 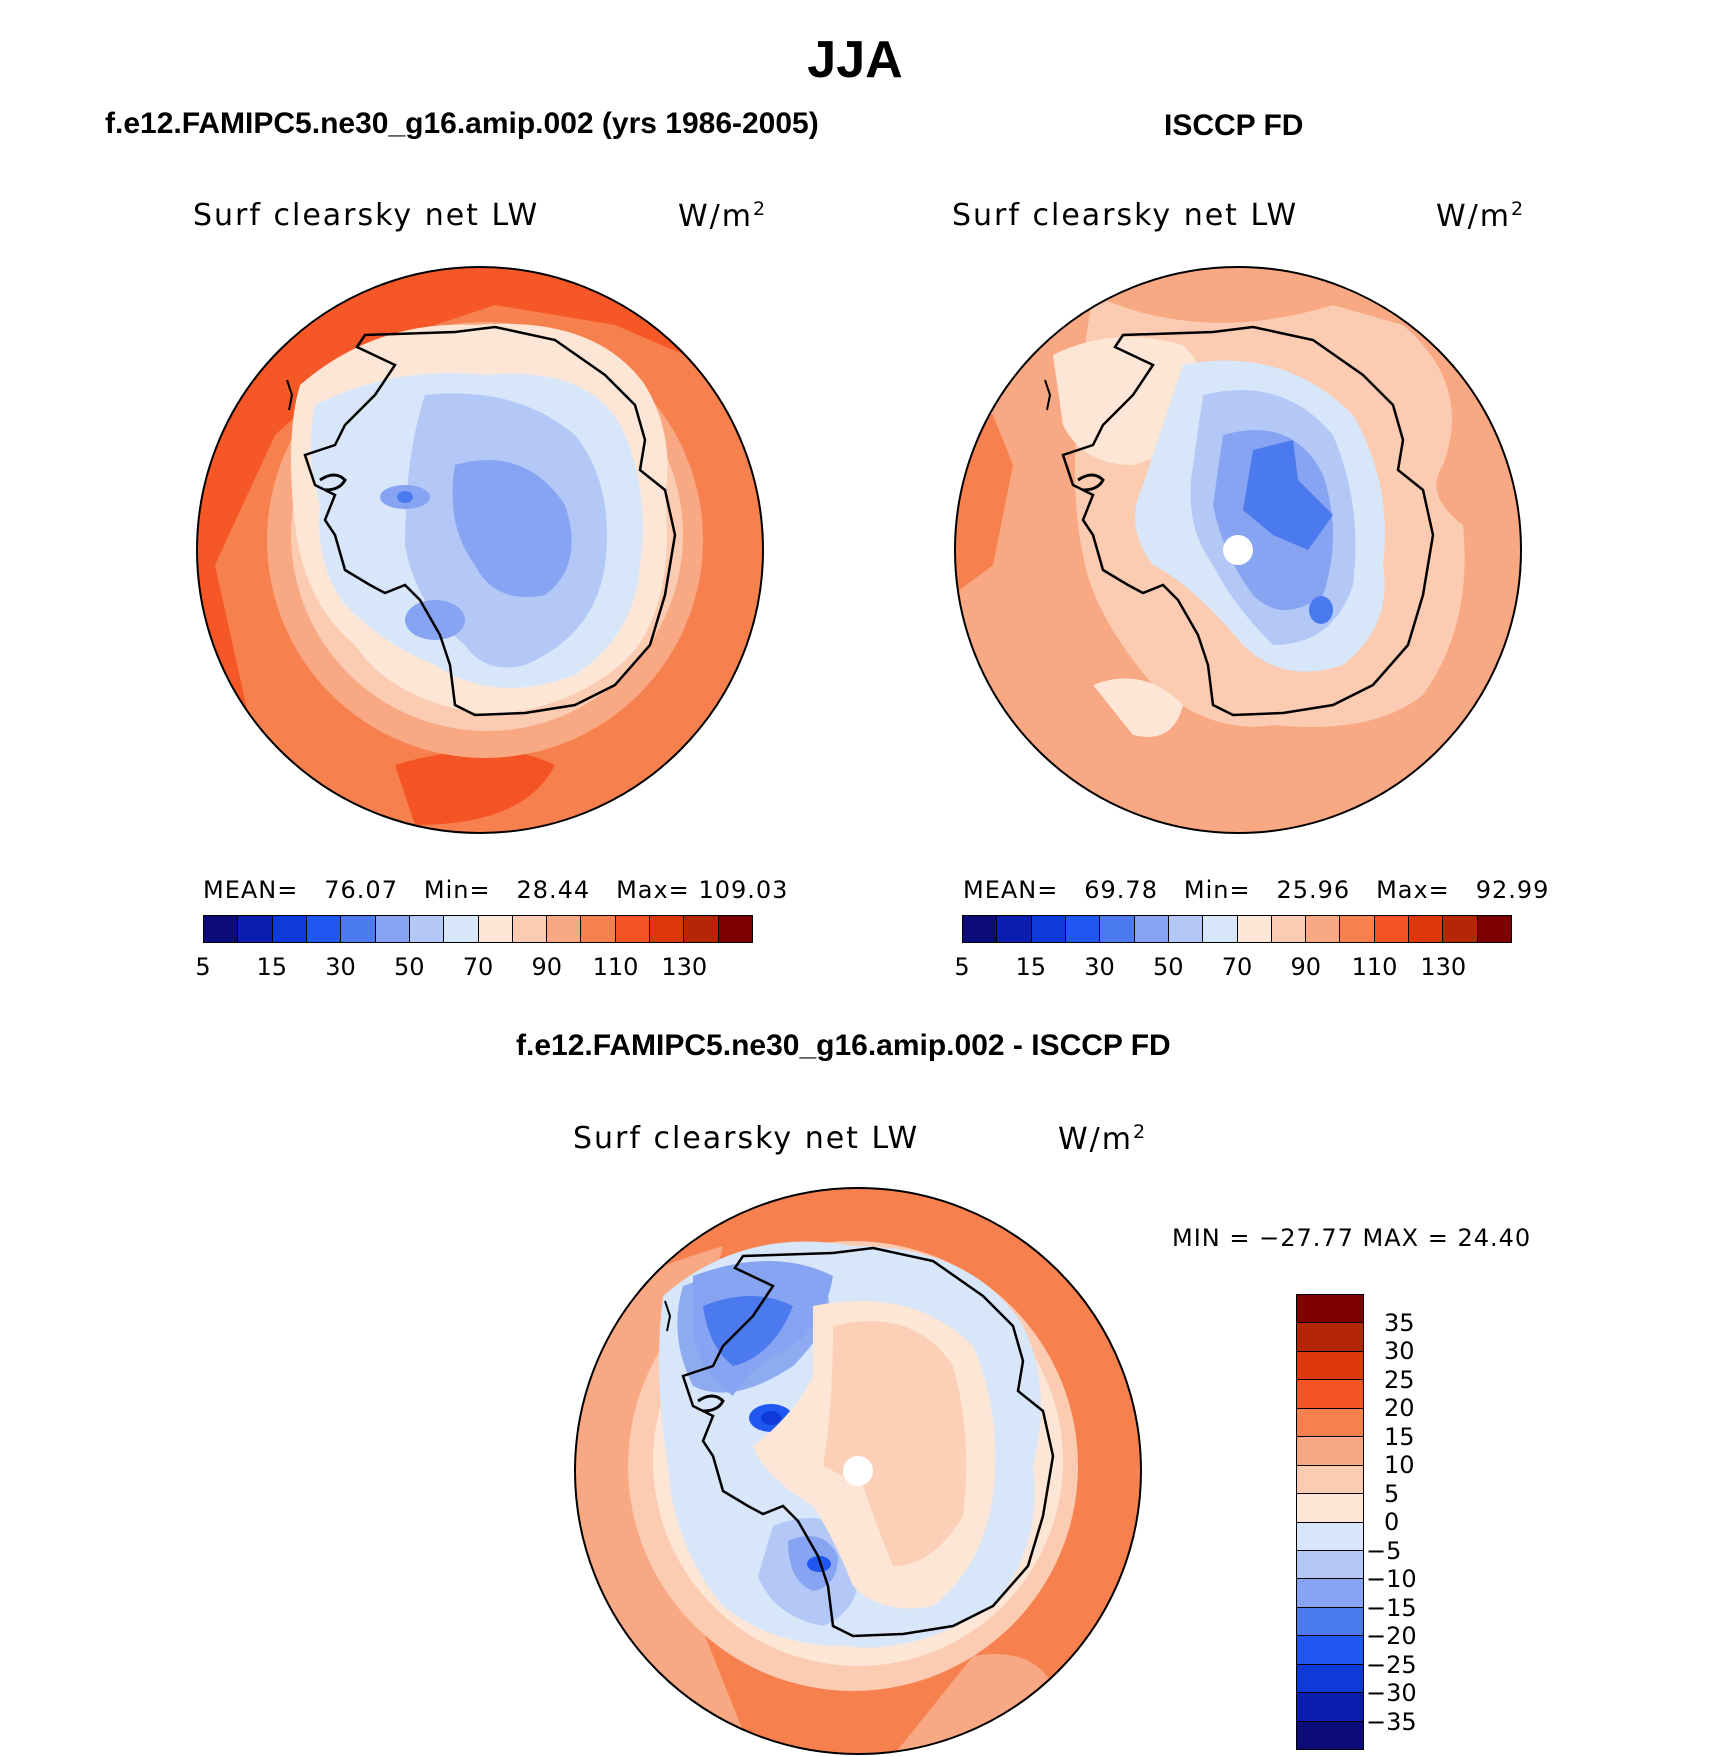 I want to click on panel-model-stats: MEAN= 76.07 Min= 28.44 Max= 109.03, so click(x=496, y=890).